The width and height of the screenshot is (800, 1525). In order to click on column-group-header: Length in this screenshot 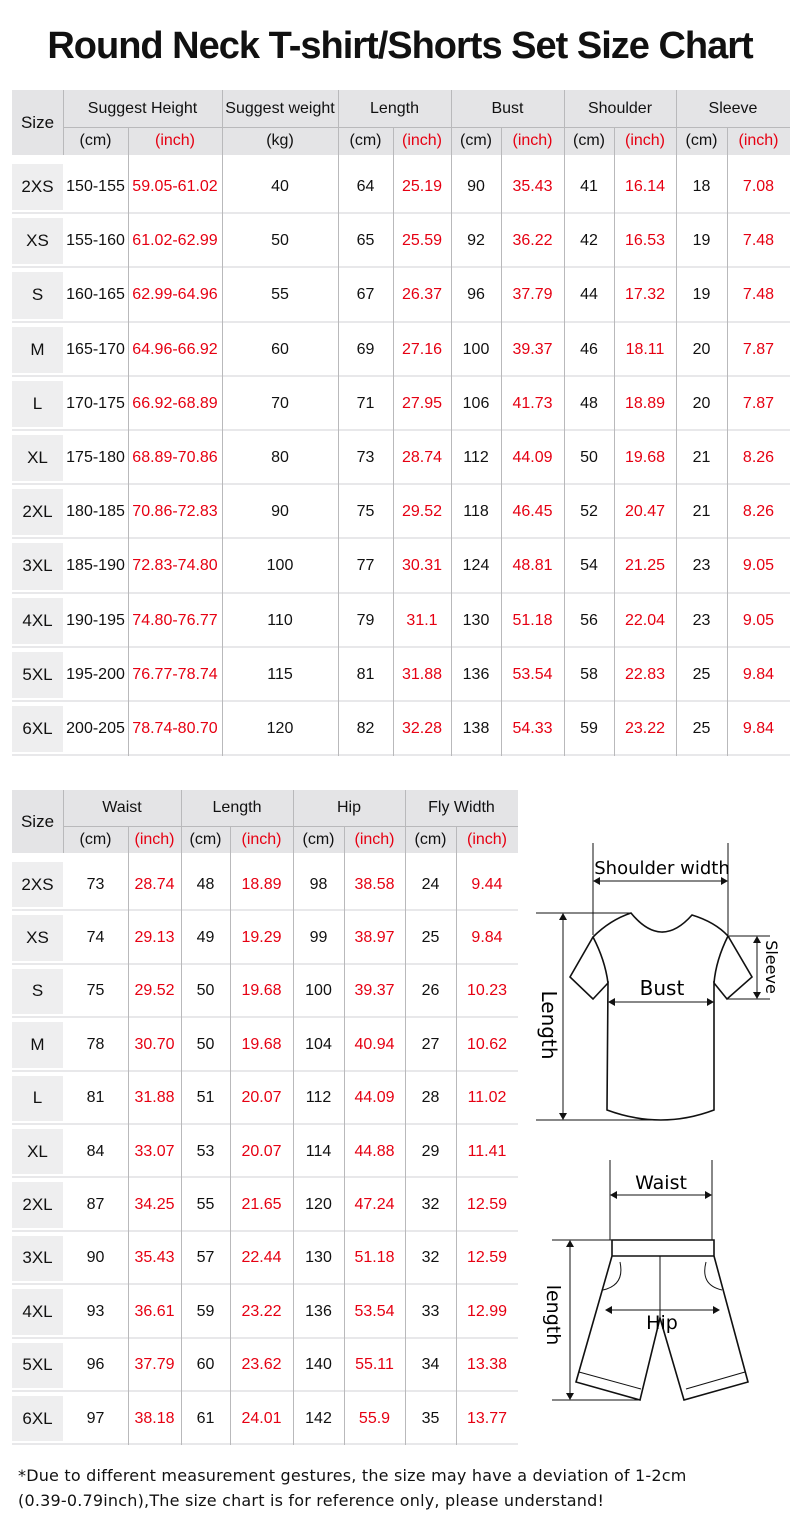, I will do `click(237, 807)`.